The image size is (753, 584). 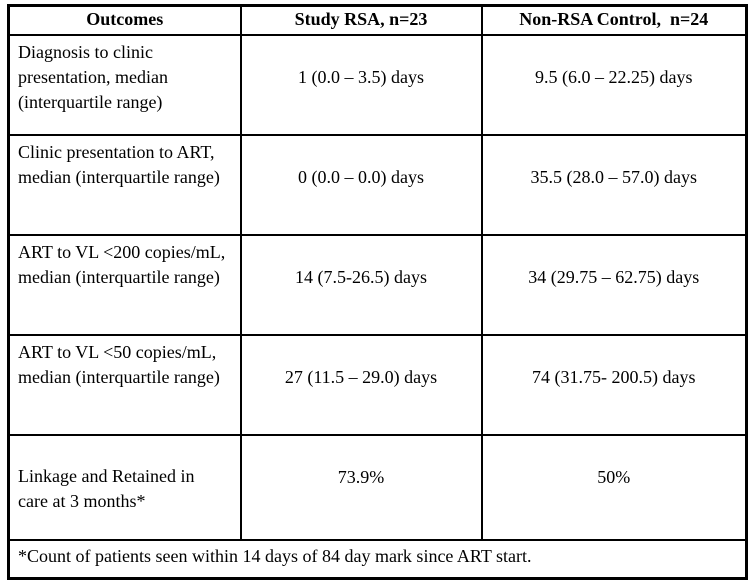 I want to click on control-value-cell: 74 (31.75- 200.5) days, so click(x=614, y=385).